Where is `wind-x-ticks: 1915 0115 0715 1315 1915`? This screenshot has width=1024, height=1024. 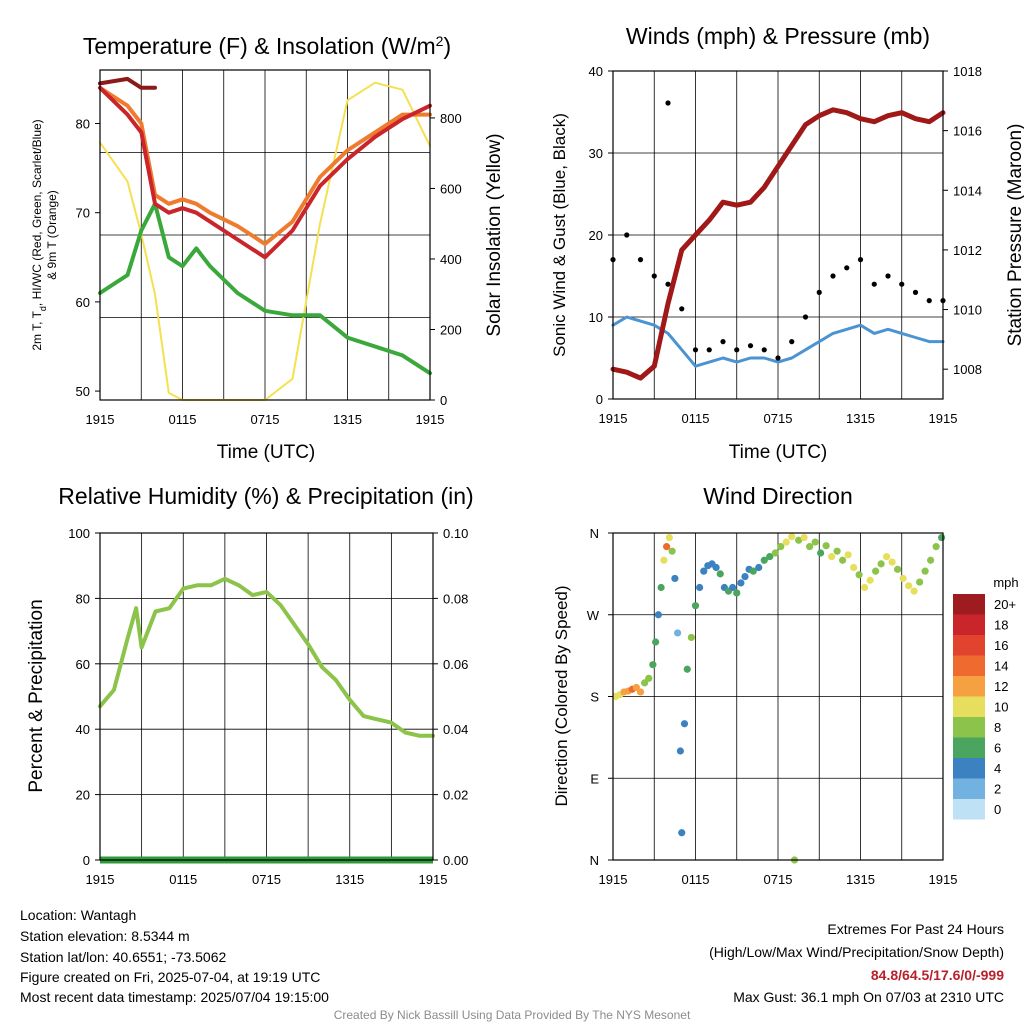 wind-x-ticks: 1915 0115 0715 1315 1915 is located at coordinates (778, 418).